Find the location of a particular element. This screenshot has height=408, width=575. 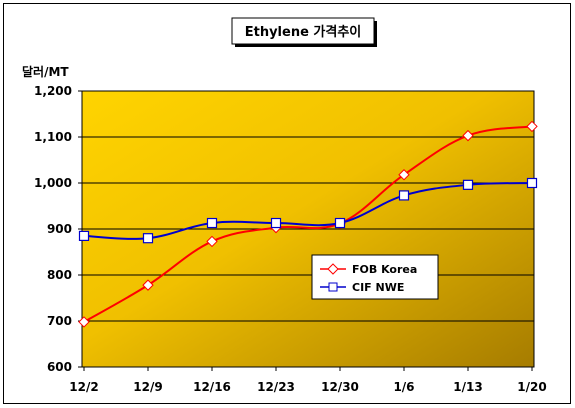

chart-title: Ethylene 가격추이 is located at coordinates (303, 32).